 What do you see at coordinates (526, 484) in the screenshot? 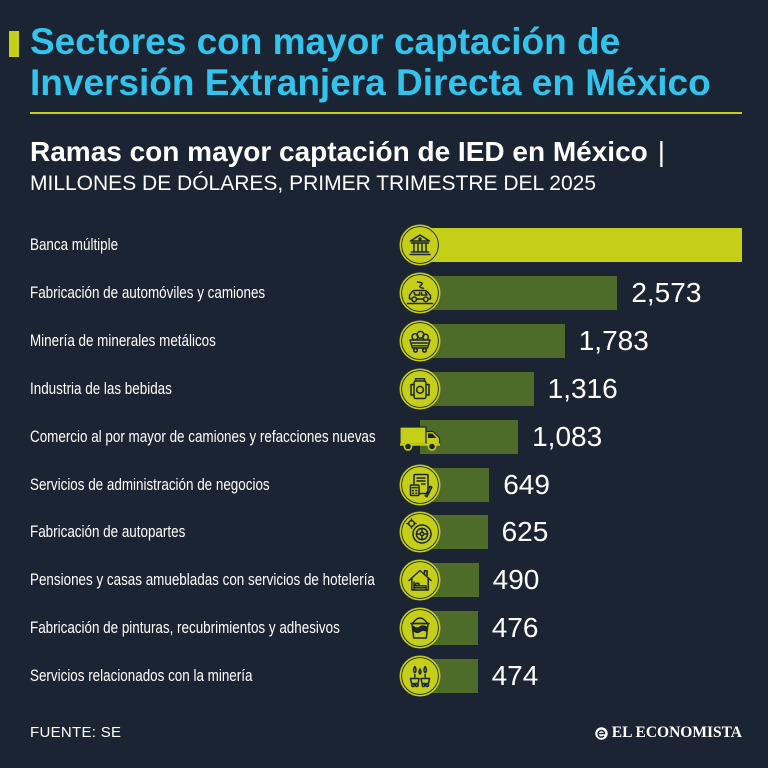
I see `value-label: 649` at bounding box center [526, 484].